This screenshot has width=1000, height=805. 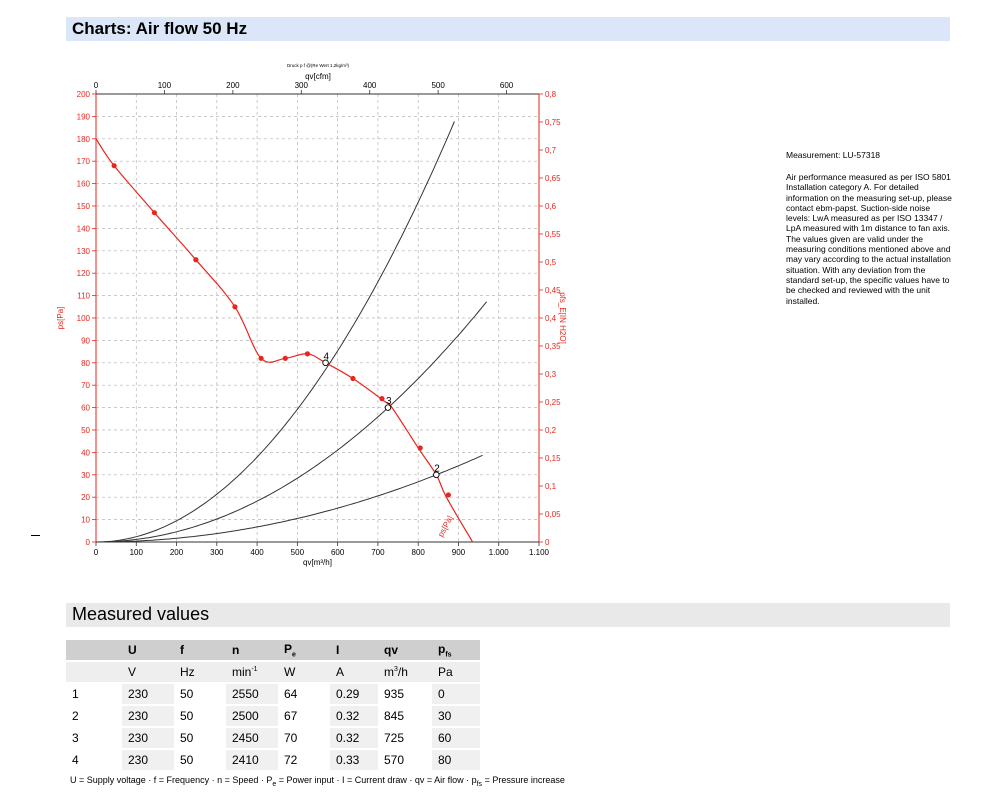 What do you see at coordinates (354, 716) in the screenshot?
I see `table-cell: 0.32` at bounding box center [354, 716].